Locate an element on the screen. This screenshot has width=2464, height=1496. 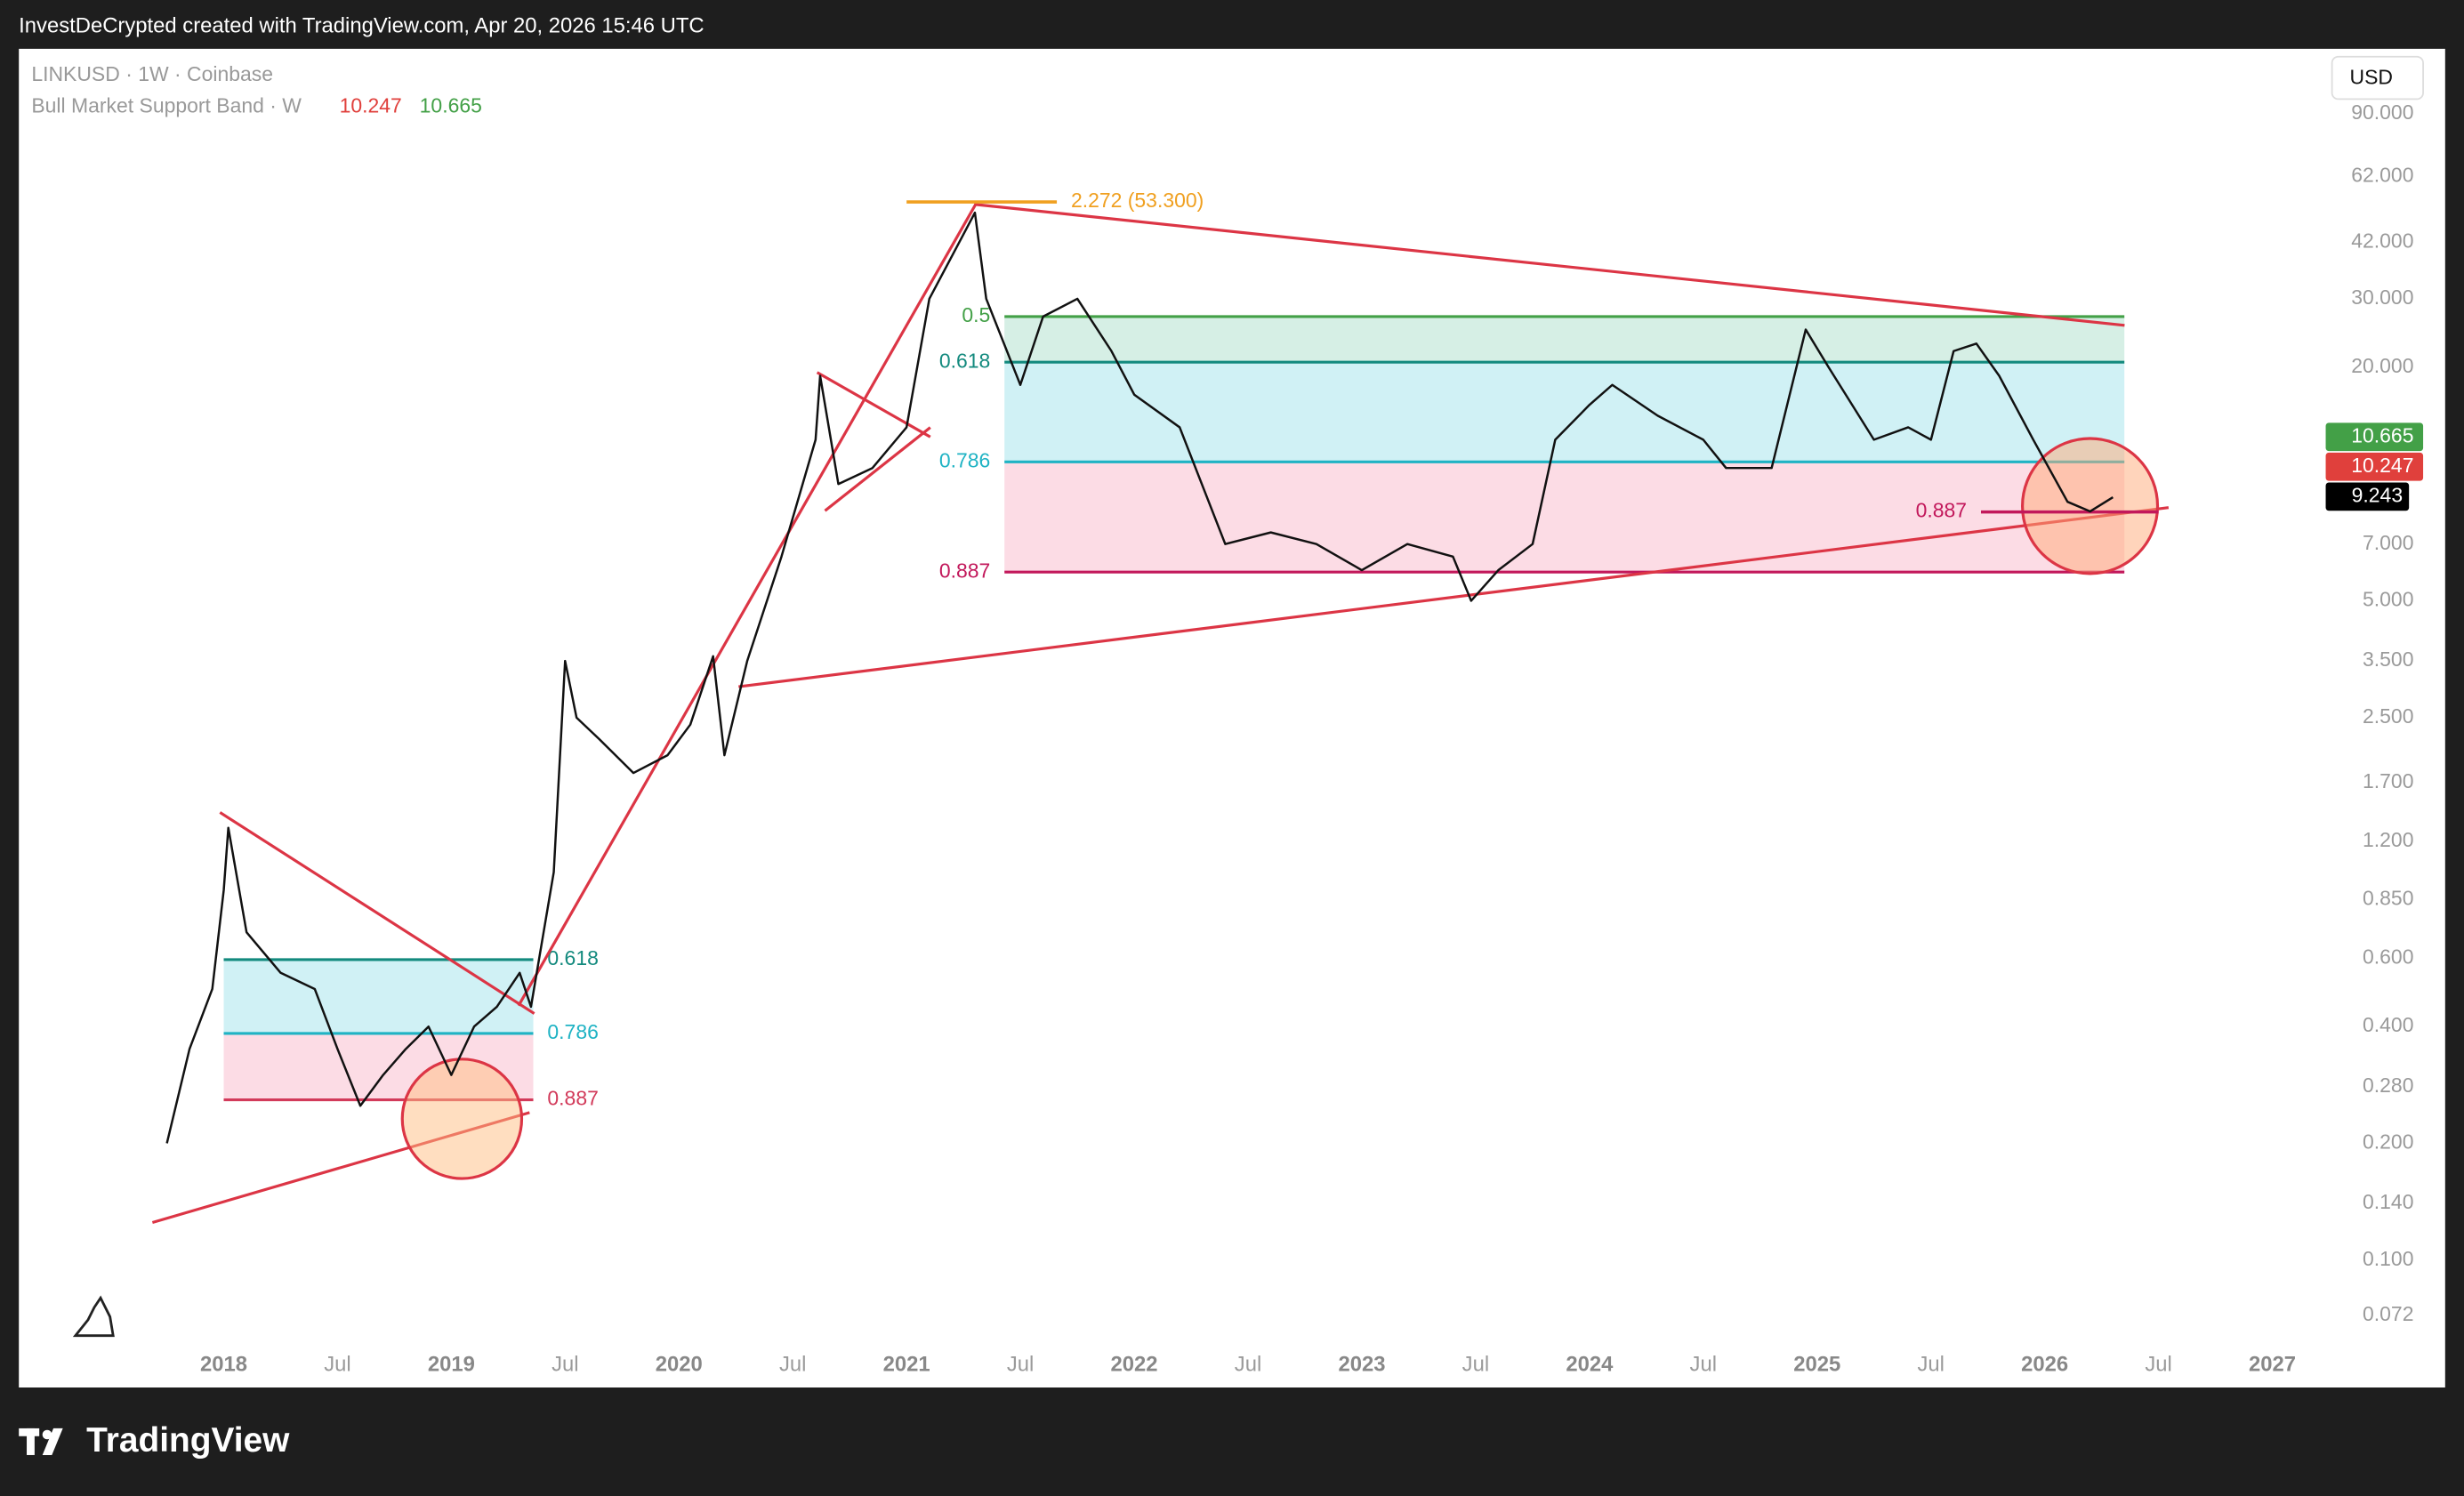
currency-button is located at coordinates (2377, 78).